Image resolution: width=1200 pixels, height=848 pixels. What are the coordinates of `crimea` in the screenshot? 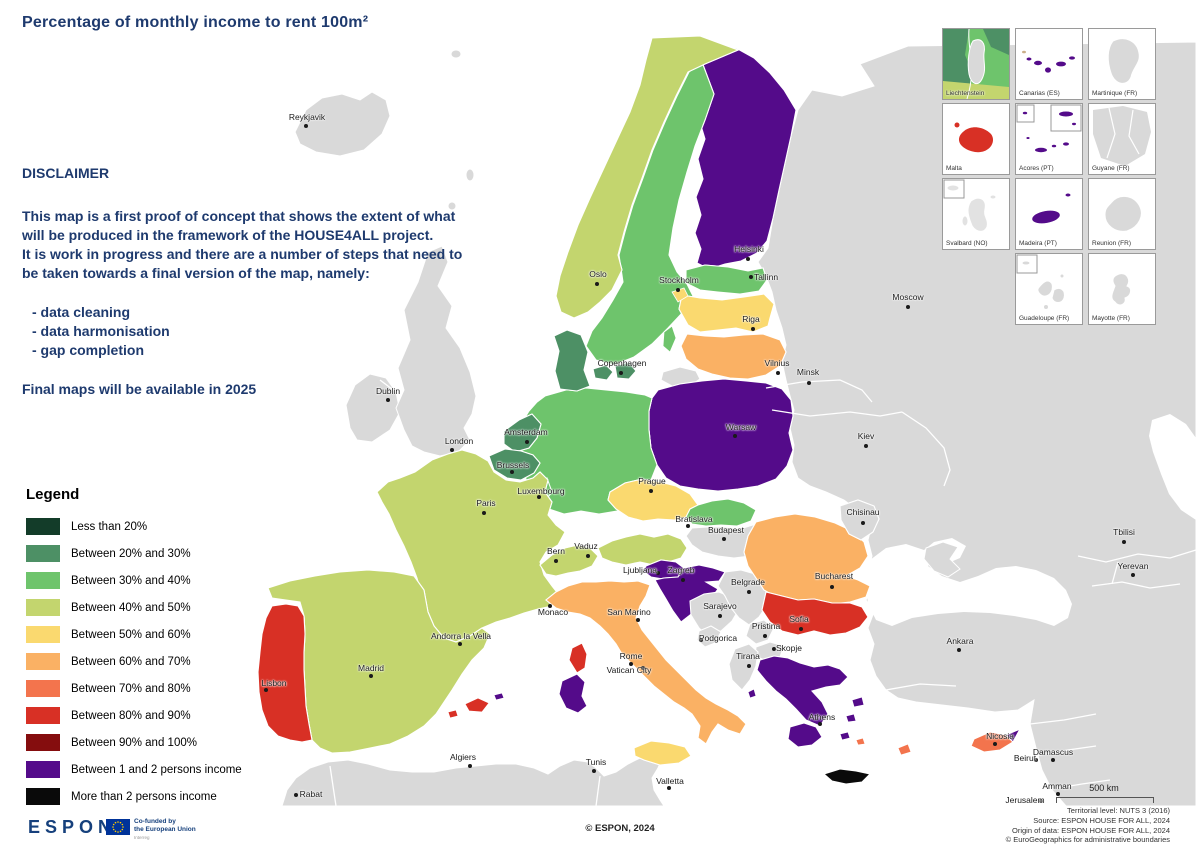 It's located at (942, 559).